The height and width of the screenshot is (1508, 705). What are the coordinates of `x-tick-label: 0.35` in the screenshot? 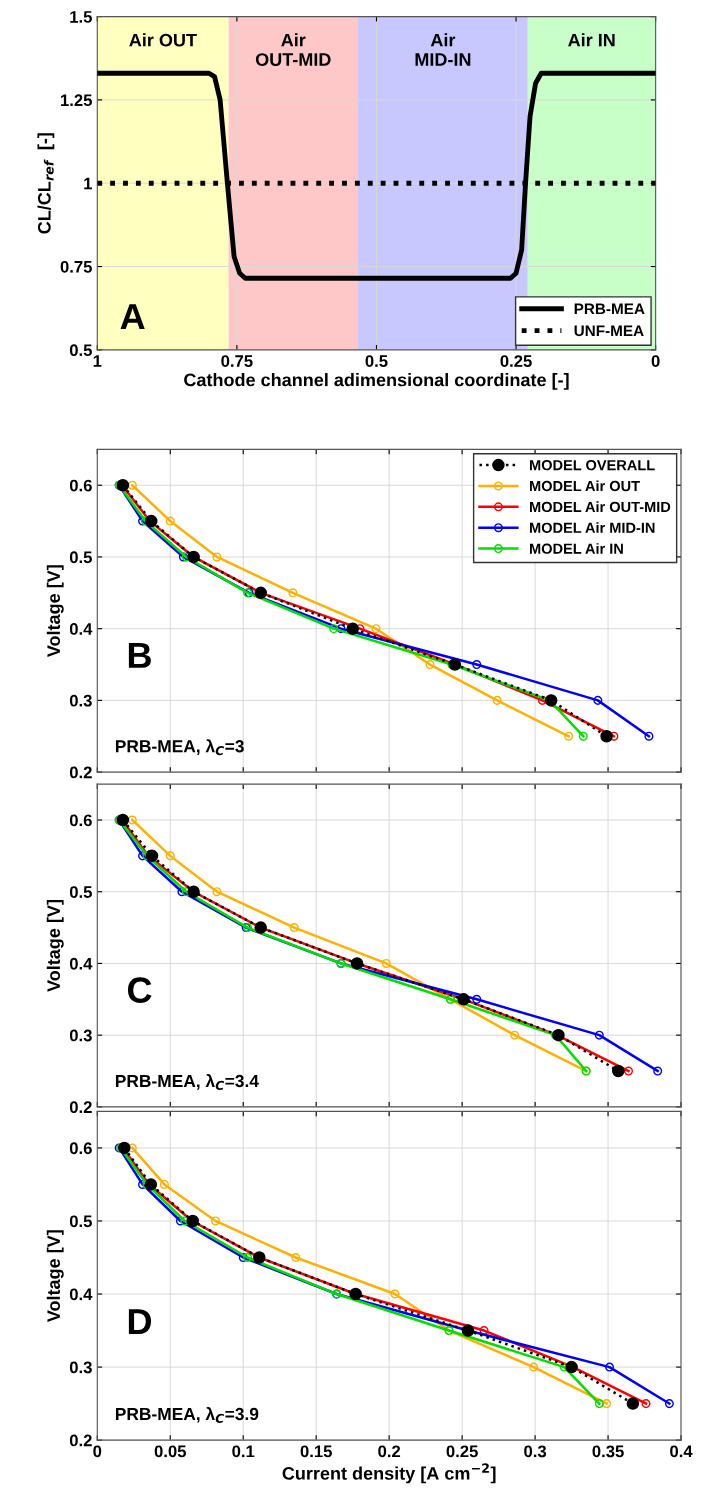 It's located at (608, 1451).